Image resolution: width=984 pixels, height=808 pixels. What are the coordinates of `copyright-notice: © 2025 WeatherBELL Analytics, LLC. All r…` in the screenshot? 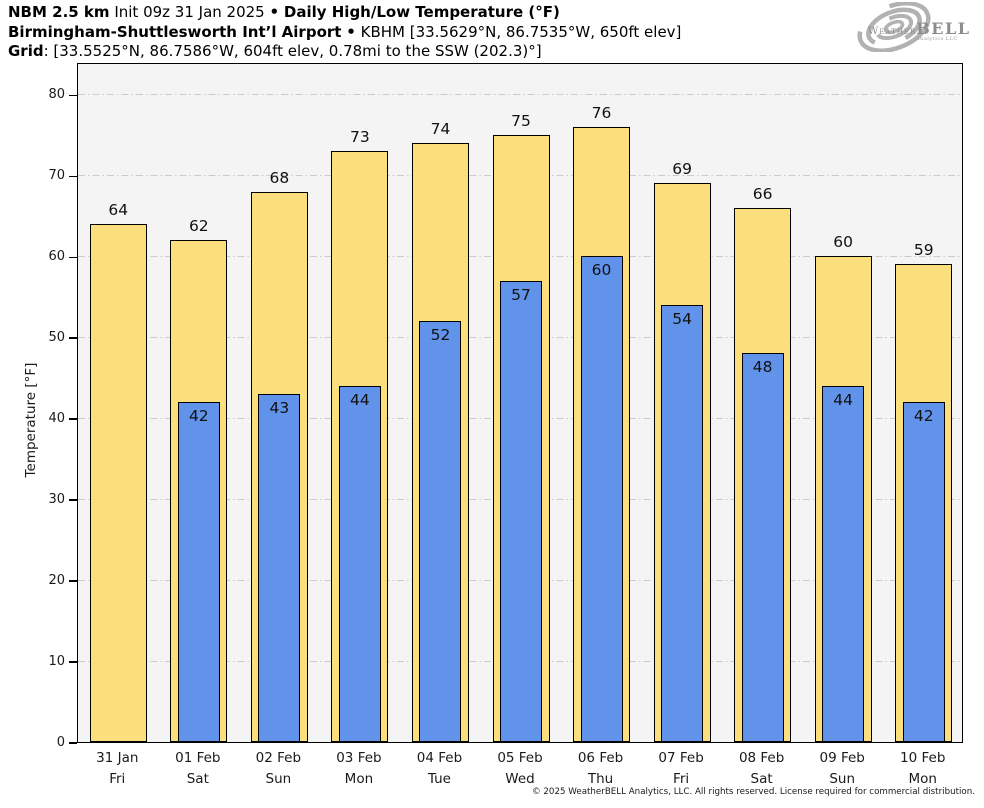 It's located at (753, 792).